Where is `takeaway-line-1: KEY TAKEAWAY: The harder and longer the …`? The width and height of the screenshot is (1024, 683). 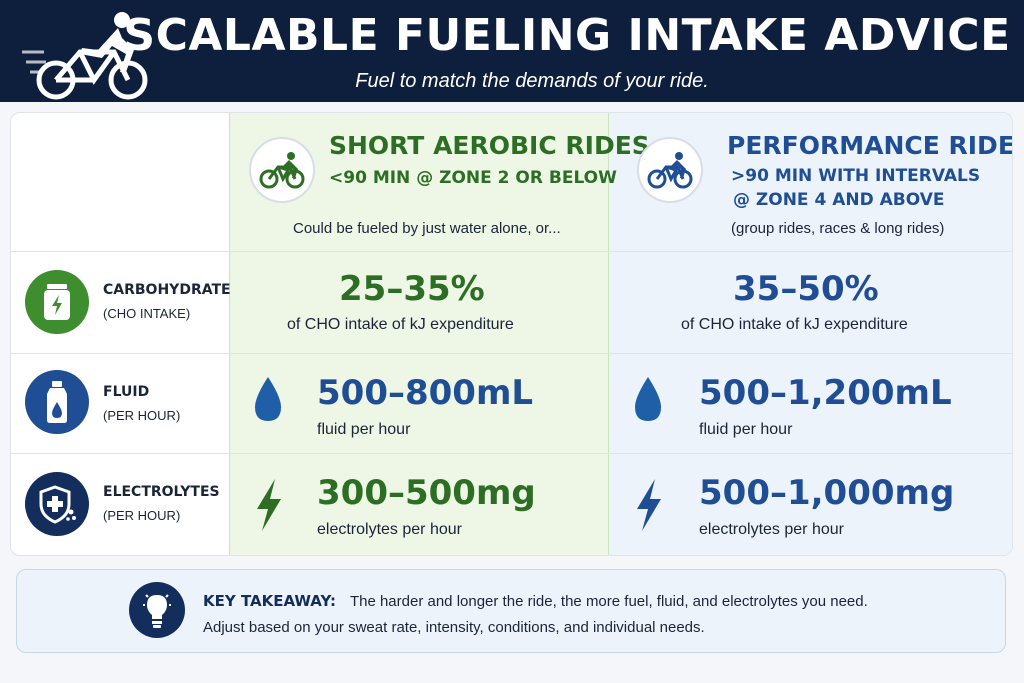
takeaway-line-1: KEY TAKEAWAY: The harder and longer the … is located at coordinates (535, 601).